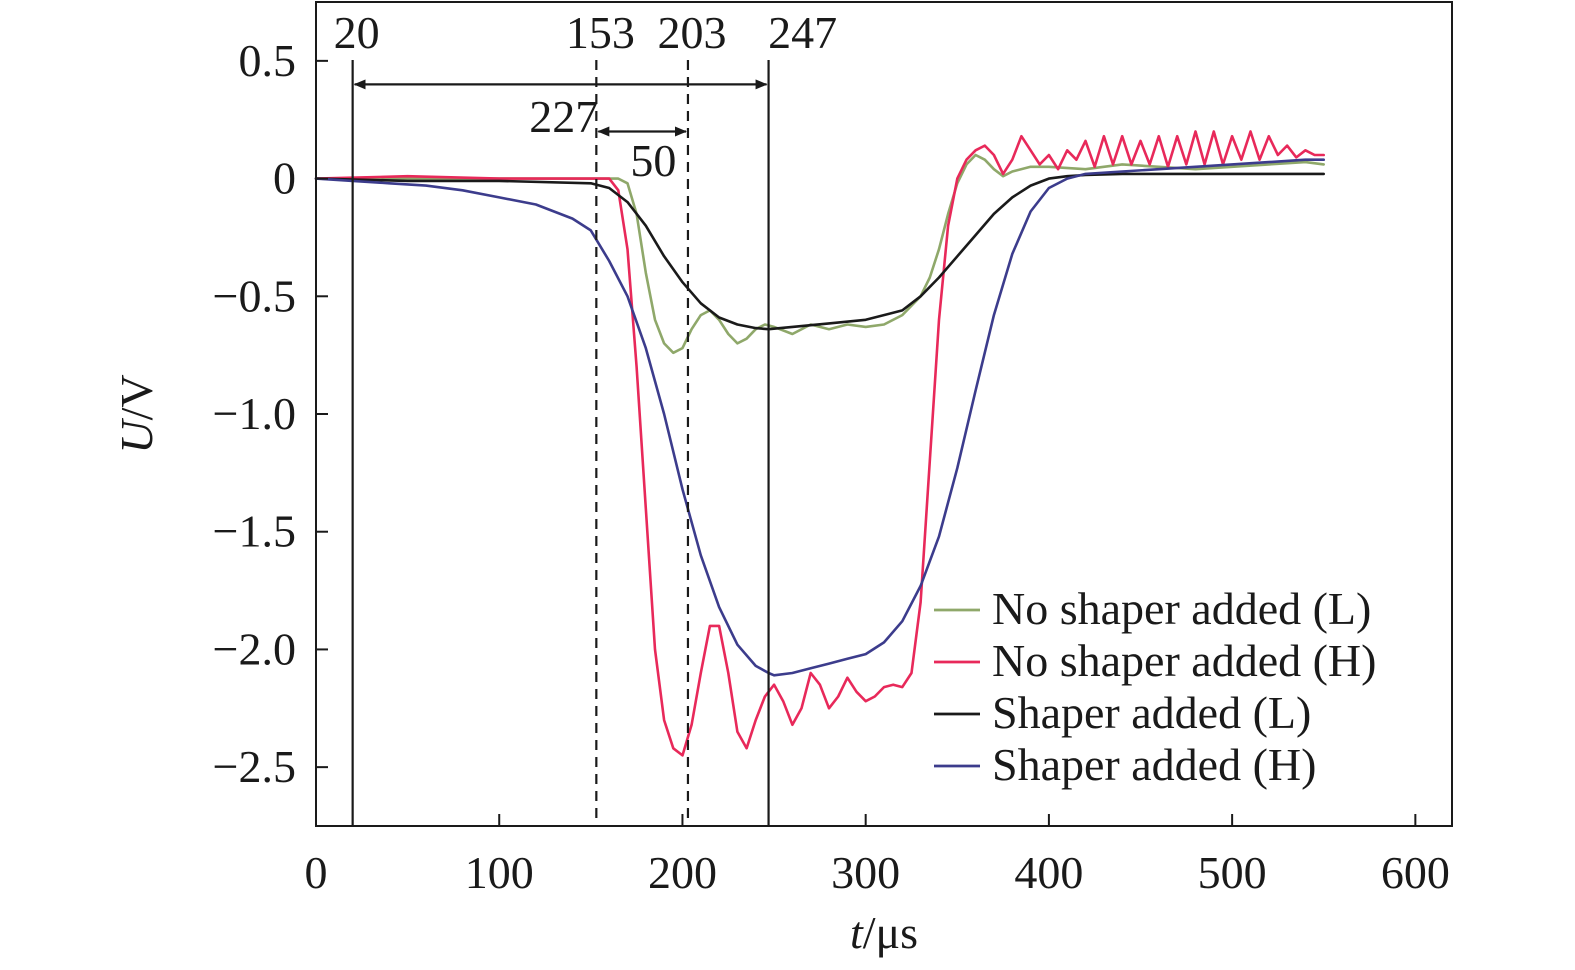  What do you see at coordinates (1415, 872) in the screenshot?
I see `x-tick-label: 600` at bounding box center [1415, 872].